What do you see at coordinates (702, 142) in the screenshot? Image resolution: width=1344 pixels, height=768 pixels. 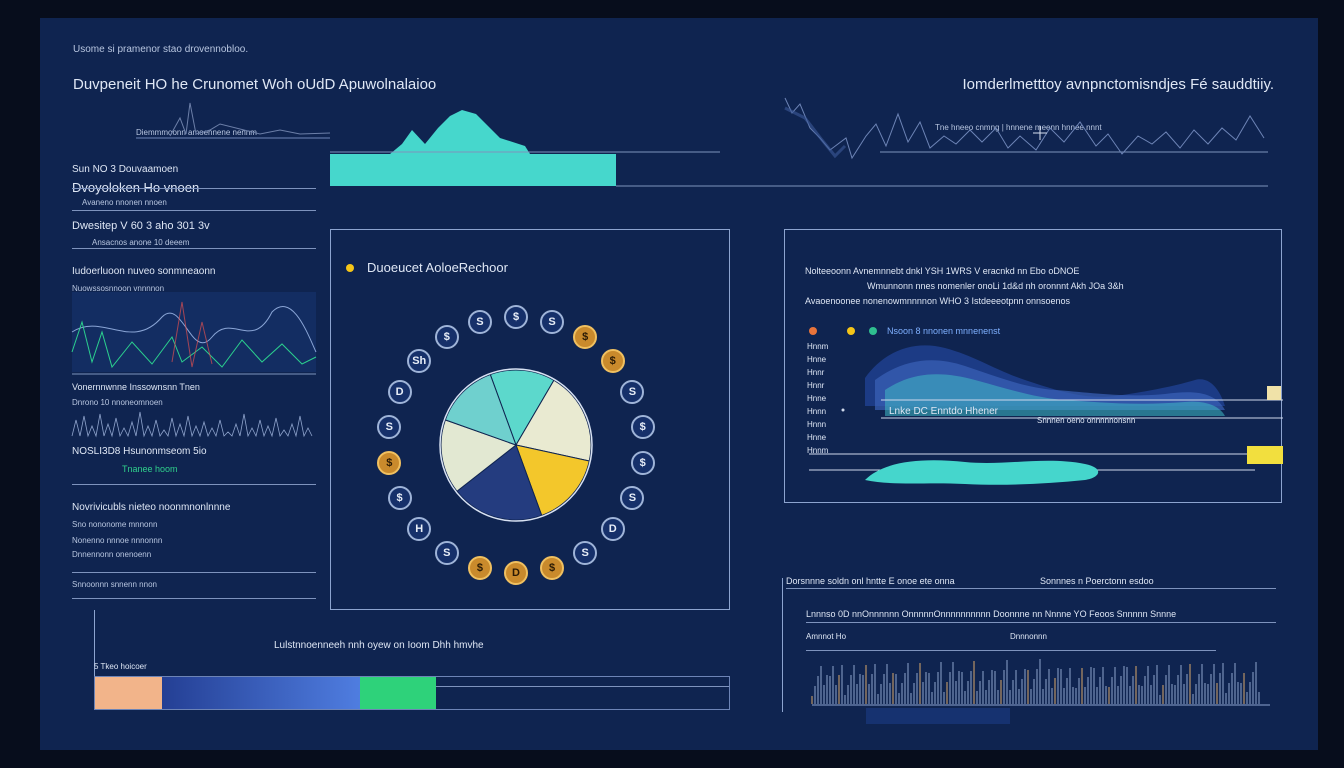 I see `top-wave-chart` at bounding box center [702, 142].